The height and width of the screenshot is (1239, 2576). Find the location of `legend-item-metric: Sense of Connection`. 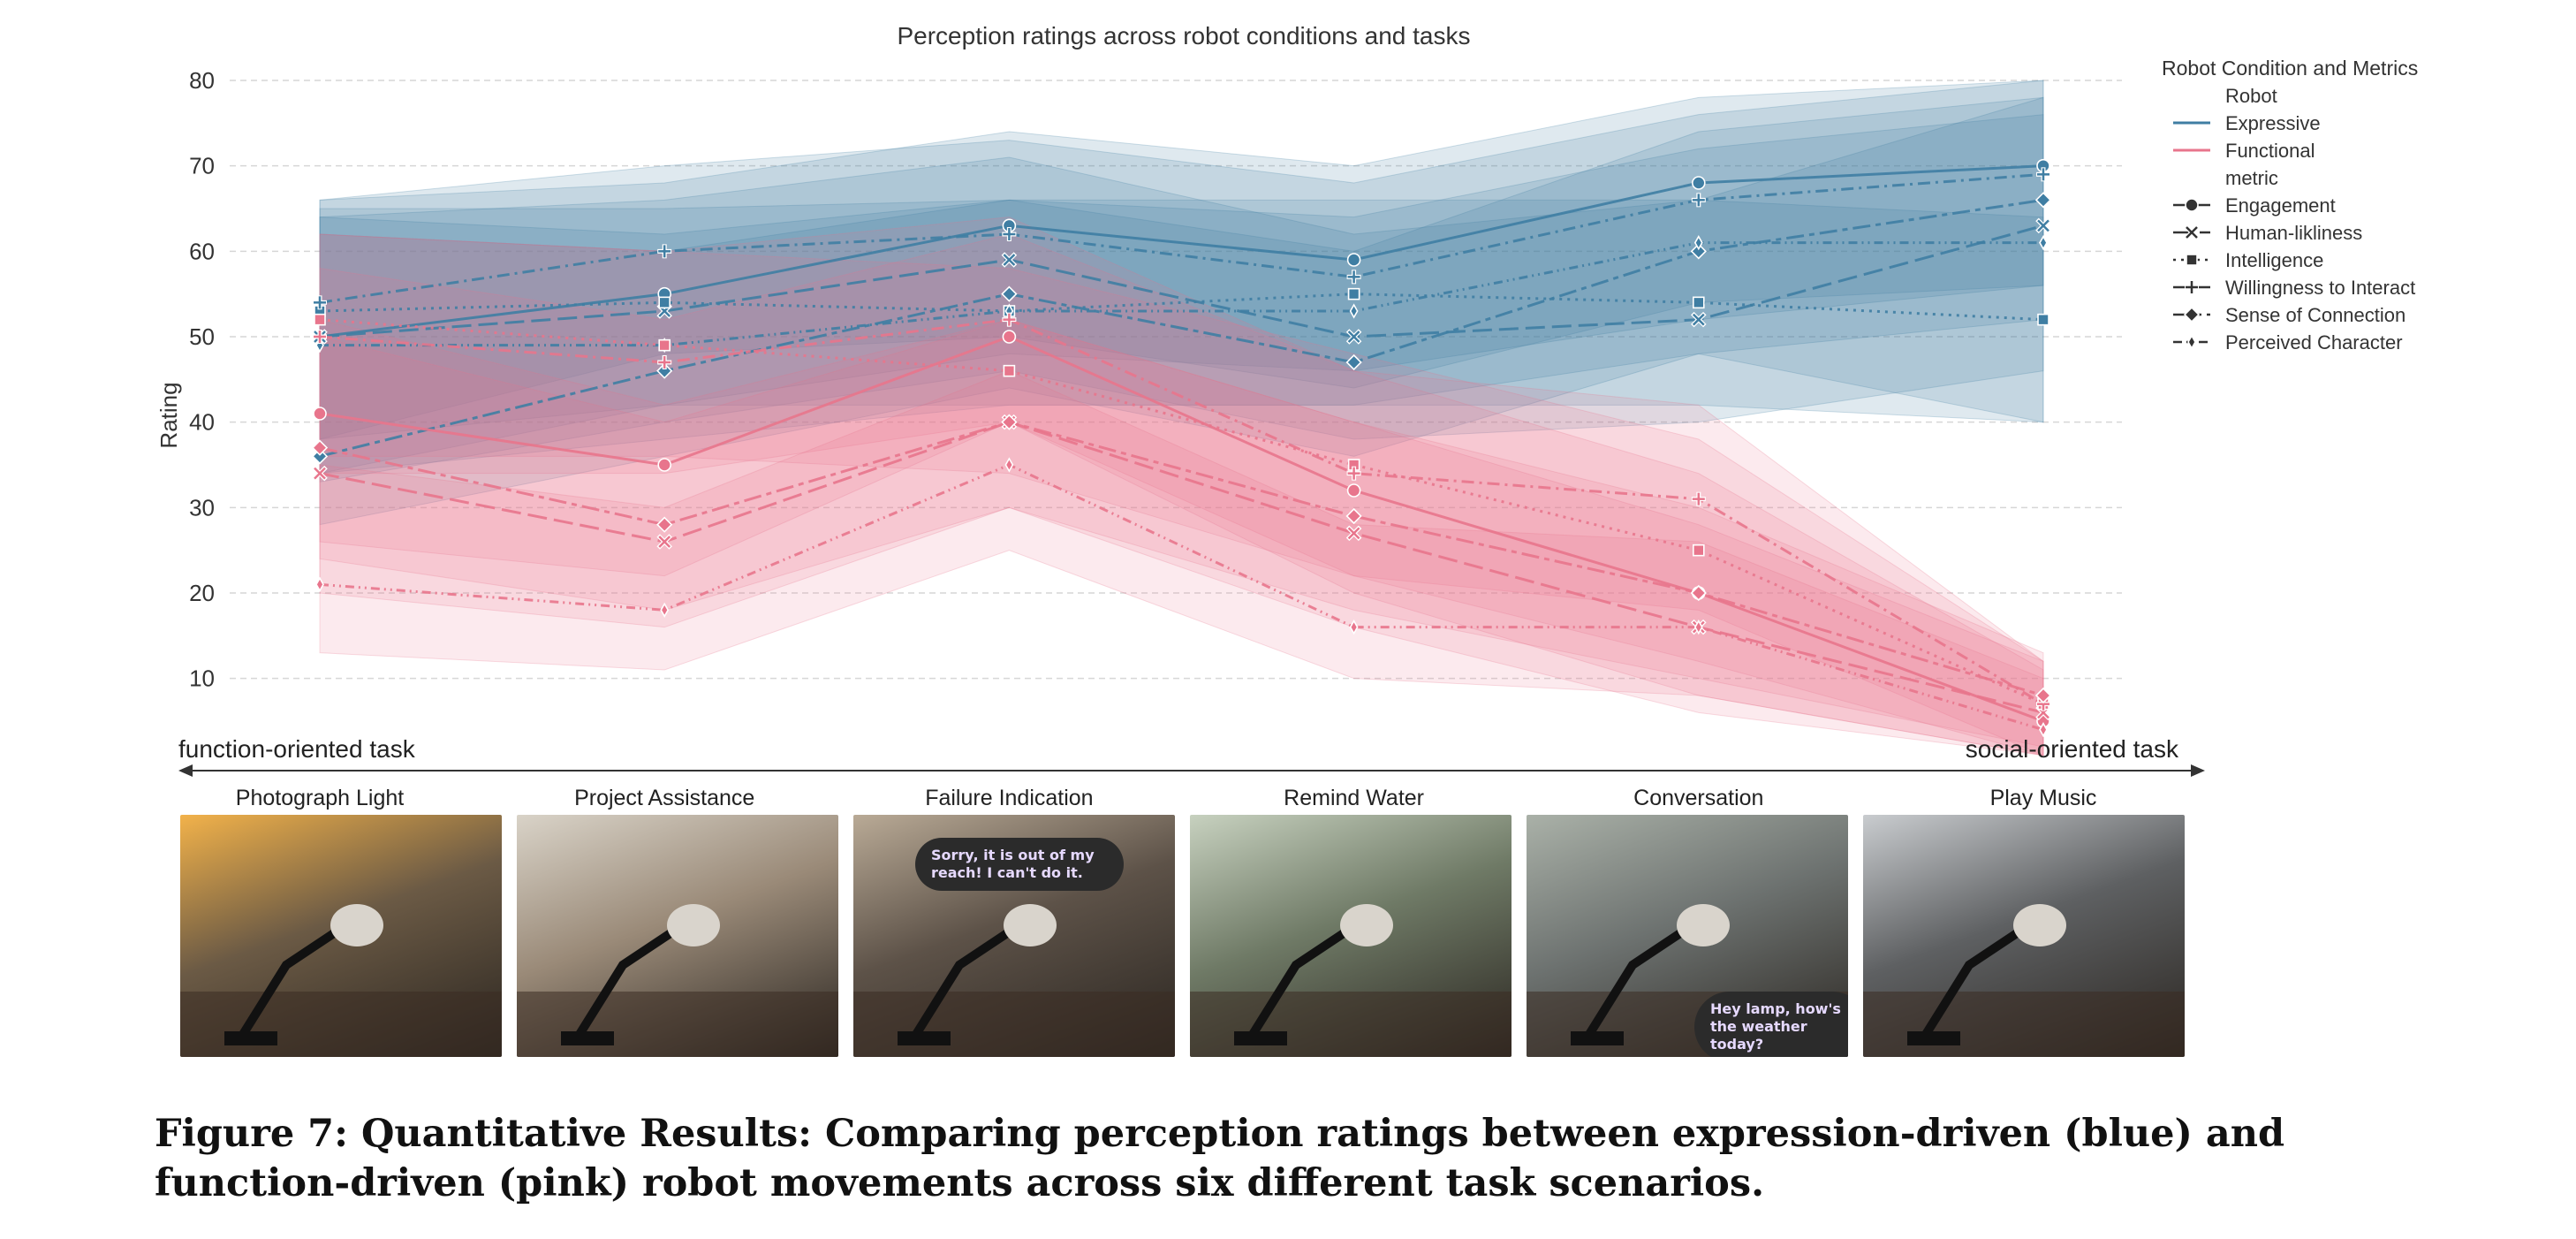

legend-item-metric: Sense of Connection is located at coordinates (2316, 315).